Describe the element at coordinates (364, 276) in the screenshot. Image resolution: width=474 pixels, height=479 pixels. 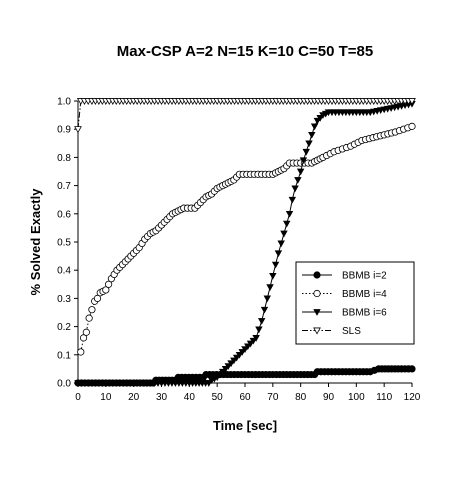
I see `legend-label-bbmb-i-2: BBMB i=2` at that location.